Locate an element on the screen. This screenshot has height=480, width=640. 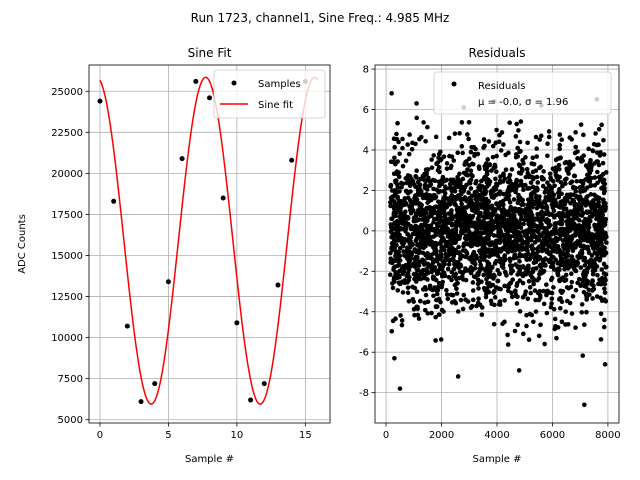
residual-outlier-point is located at coordinates (400, 388).